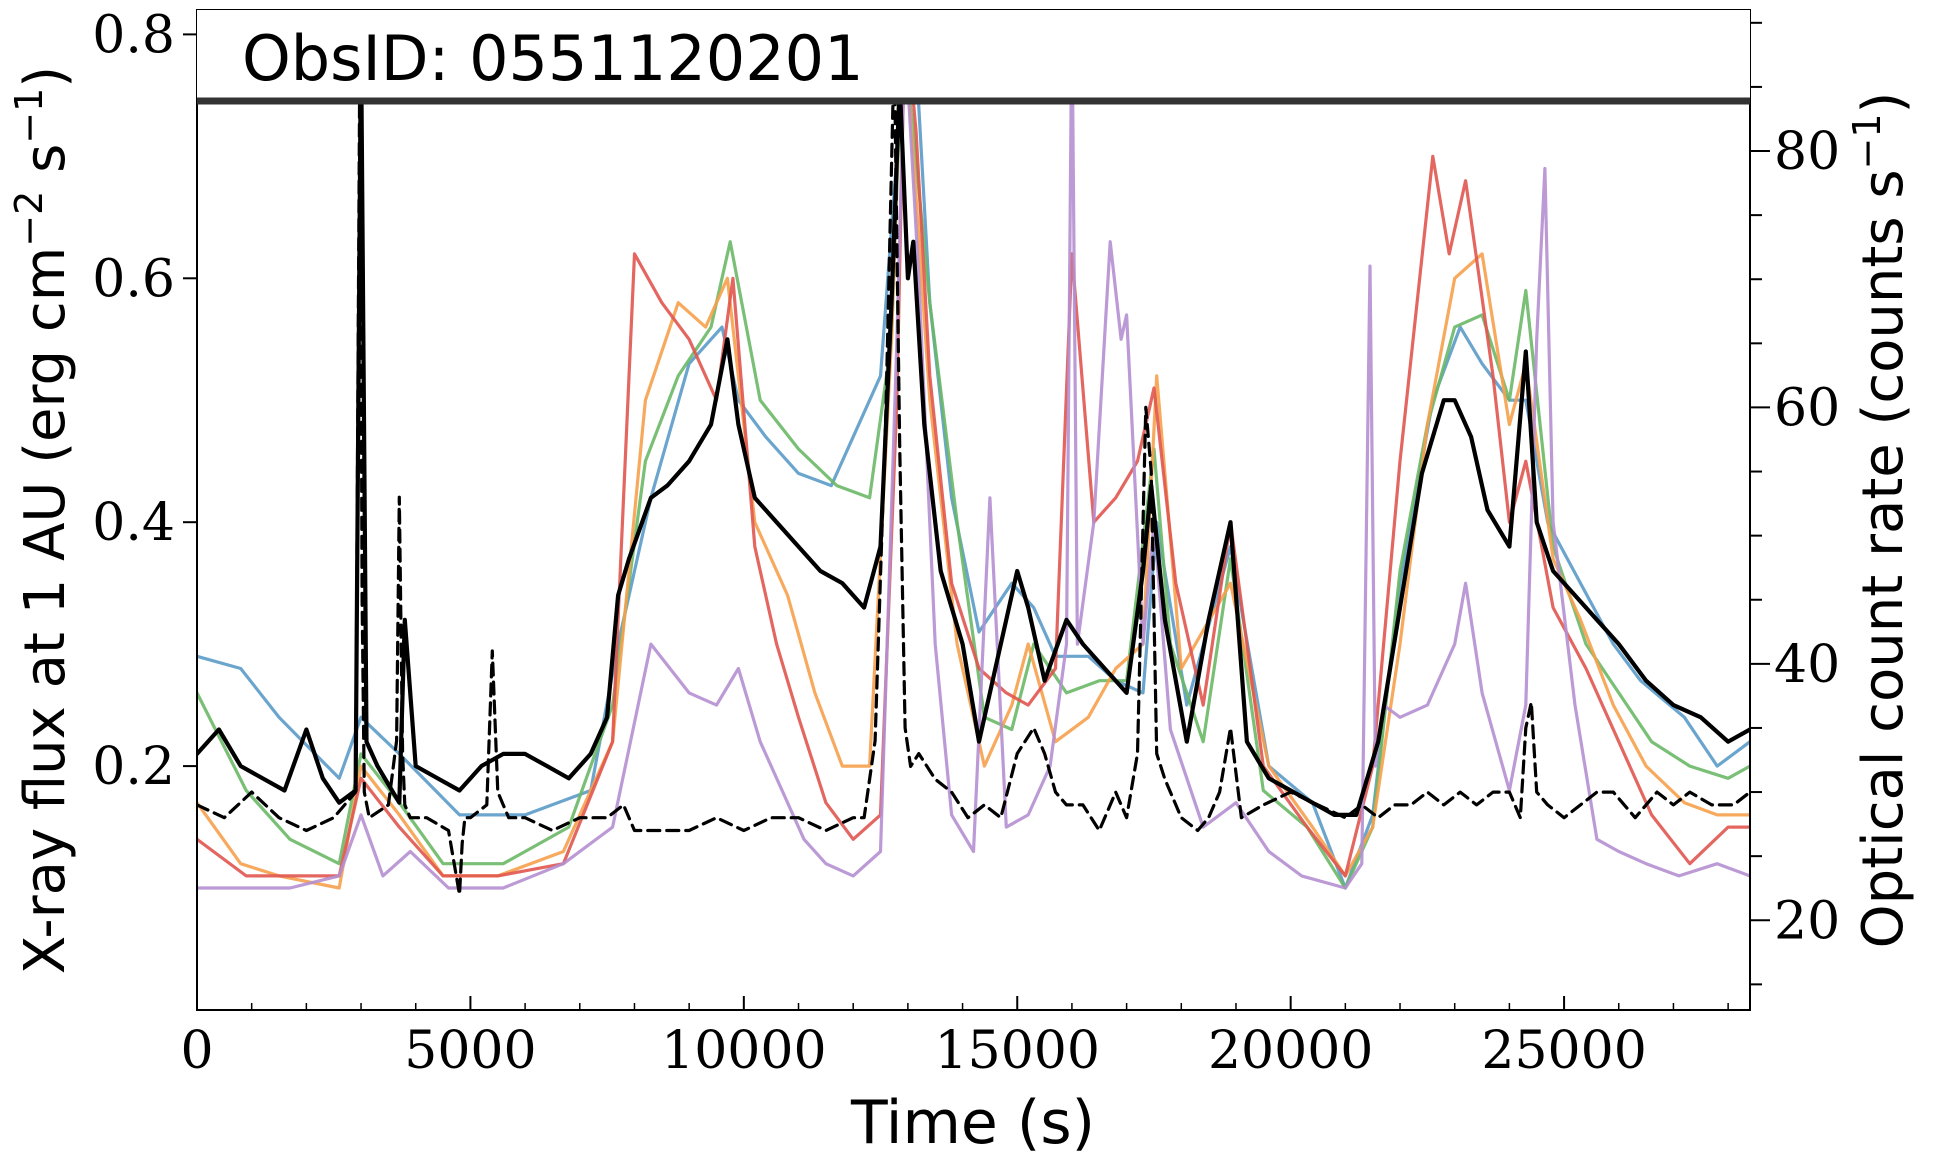 The image size is (1946, 1165). What do you see at coordinates (1563, 1051) in the screenshot?
I see `x-tick-label: 25000` at bounding box center [1563, 1051].